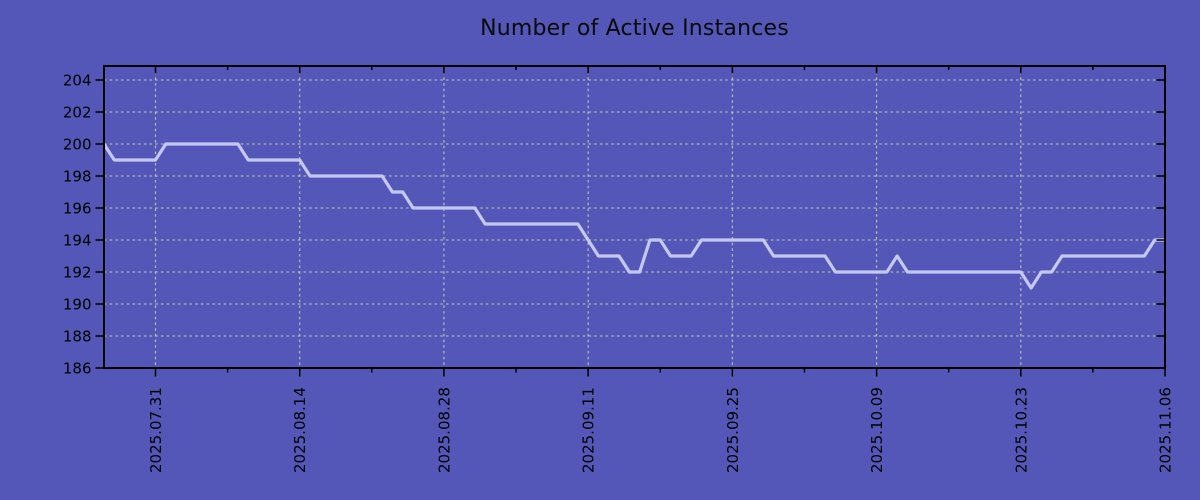  Describe the element at coordinates (444, 430) in the screenshot. I see `x-tick-label: 2025.08.28` at that location.